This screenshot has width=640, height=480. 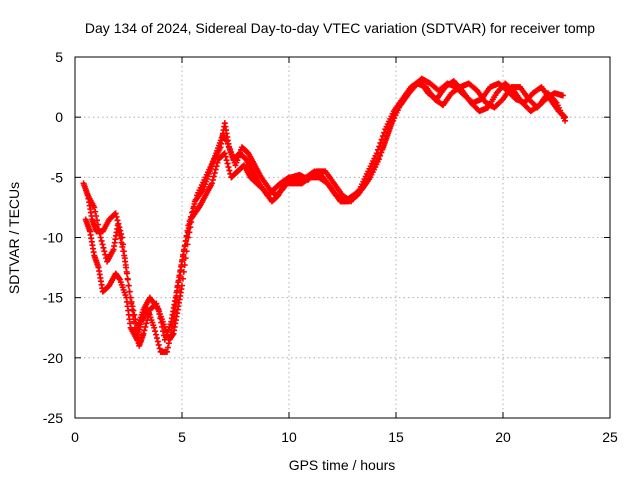 I want to click on x-tick-label: 20, so click(x=503, y=437).